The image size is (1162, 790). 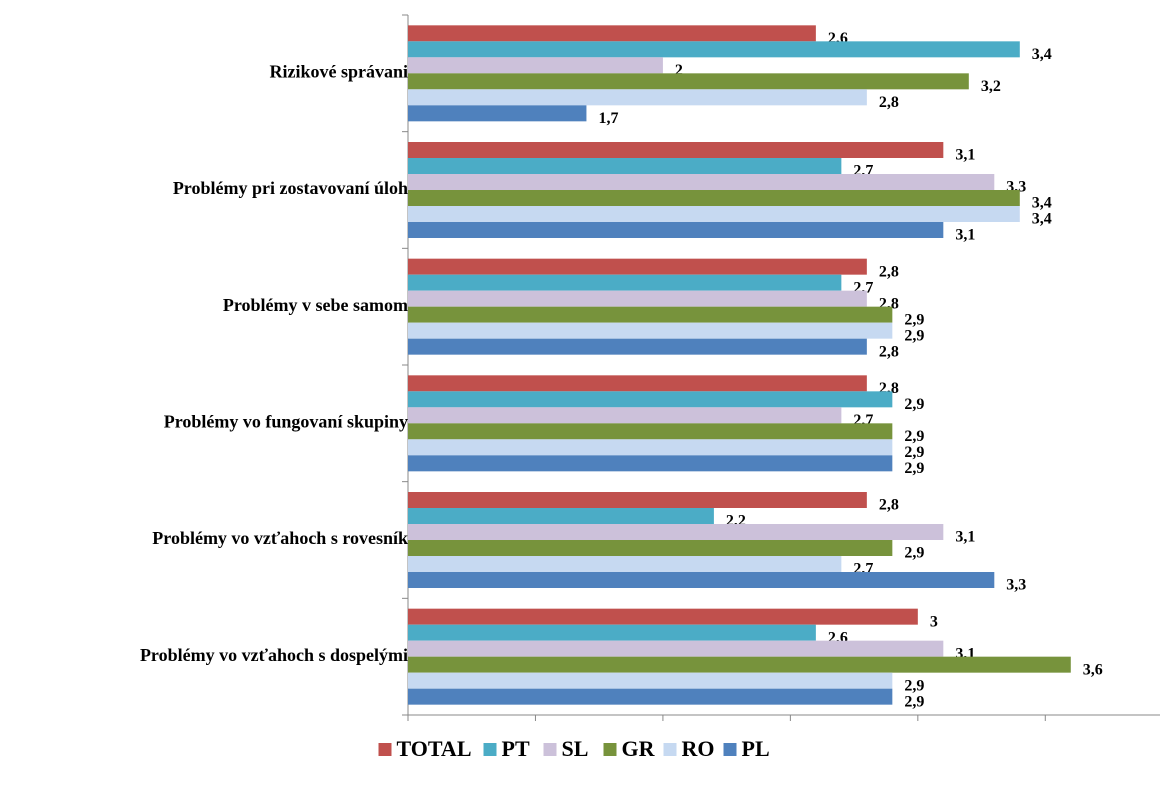 I want to click on value-label: 3,2, so click(x=991, y=86).